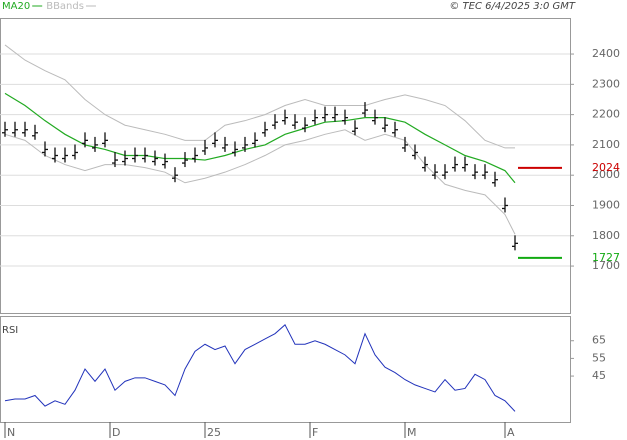 The image size is (627, 440). What do you see at coordinates (606, 114) in the screenshot?
I see `y-tick-label: 2200` at bounding box center [606, 114].